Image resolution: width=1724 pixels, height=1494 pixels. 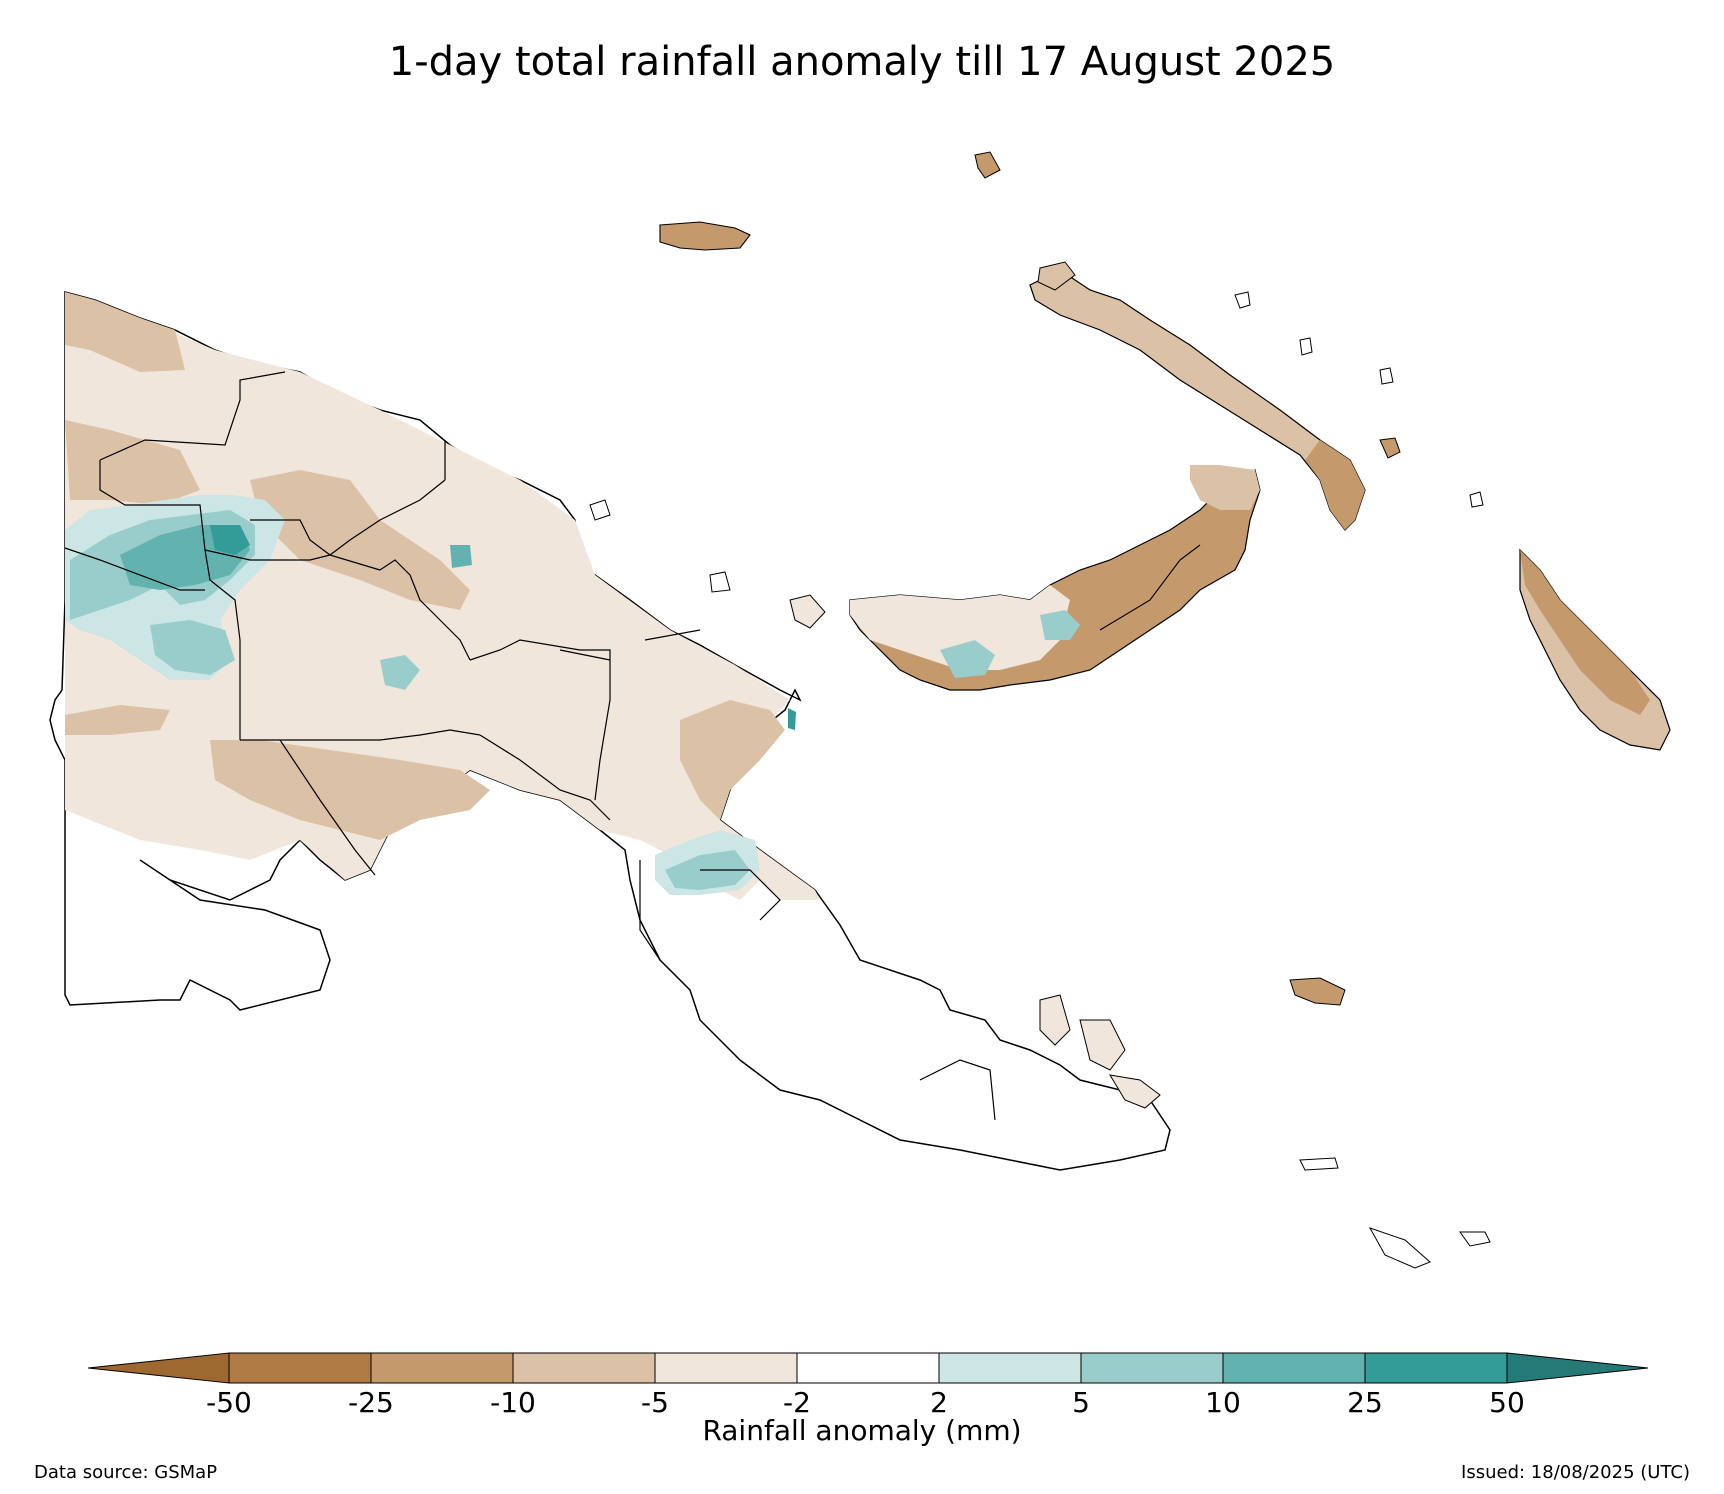 I want to click on colorbar-tick: -2, so click(x=797, y=1402).